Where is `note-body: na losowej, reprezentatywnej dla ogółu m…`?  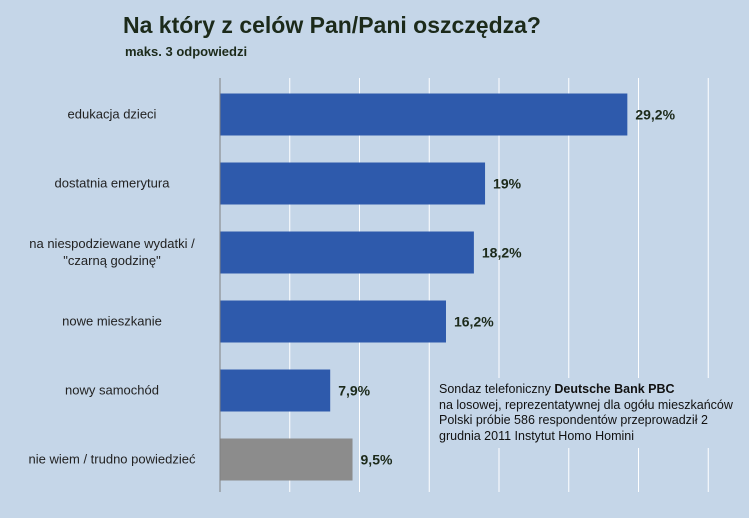
note-body: na losowej, reprezentatywnej dla ogółu m… is located at coordinates (586, 420).